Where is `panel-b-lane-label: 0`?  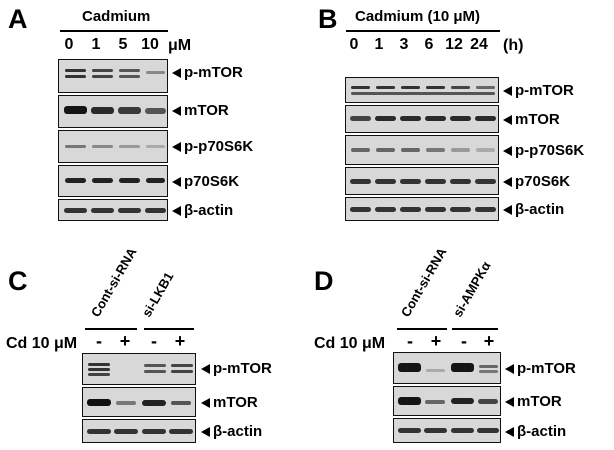
panel-b-lane-label: 0 is located at coordinates (354, 44).